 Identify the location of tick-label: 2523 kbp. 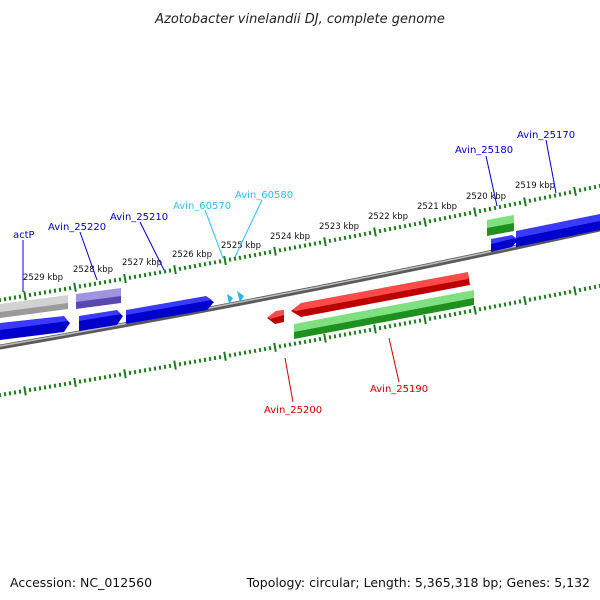
(339, 227).